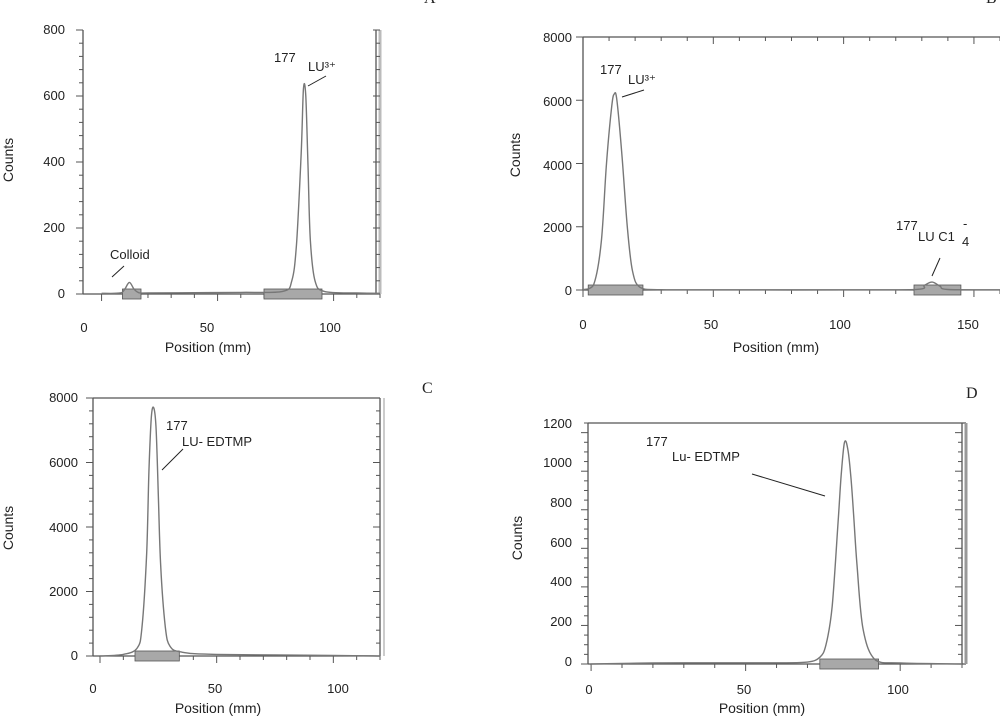  Describe the element at coordinates (557, 462) in the screenshot. I see `y-tick-label: 1000` at that location.